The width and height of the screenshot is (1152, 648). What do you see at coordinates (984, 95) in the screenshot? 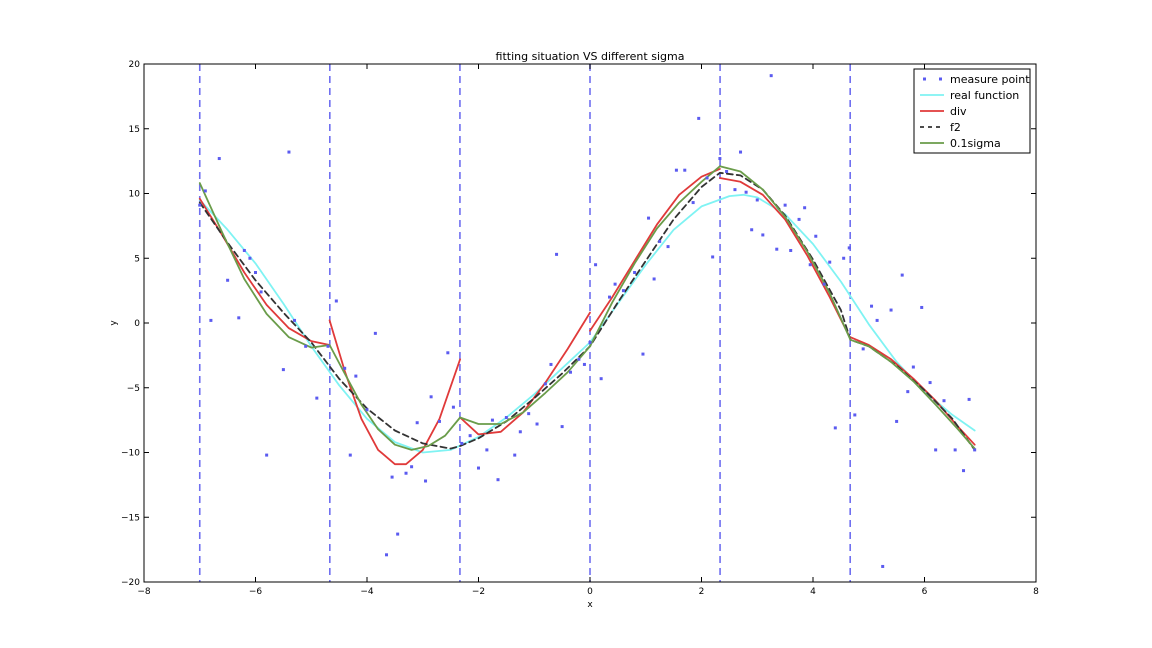
I see `legend-label: real function` at bounding box center [984, 95].